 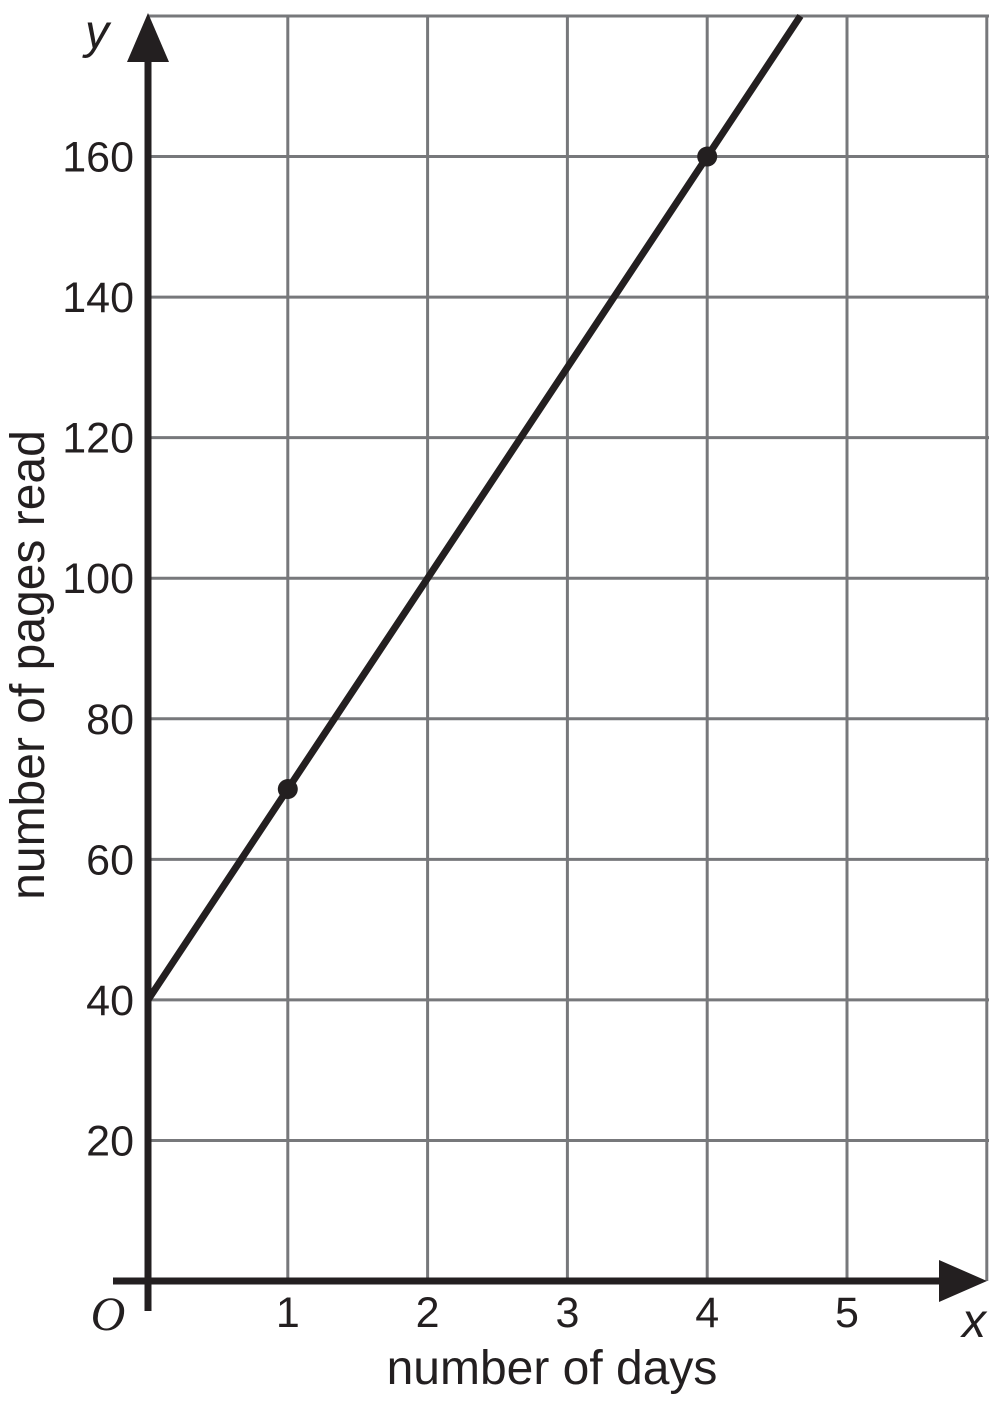 I want to click on x-axis-title: number of days, so click(x=552, y=1368).